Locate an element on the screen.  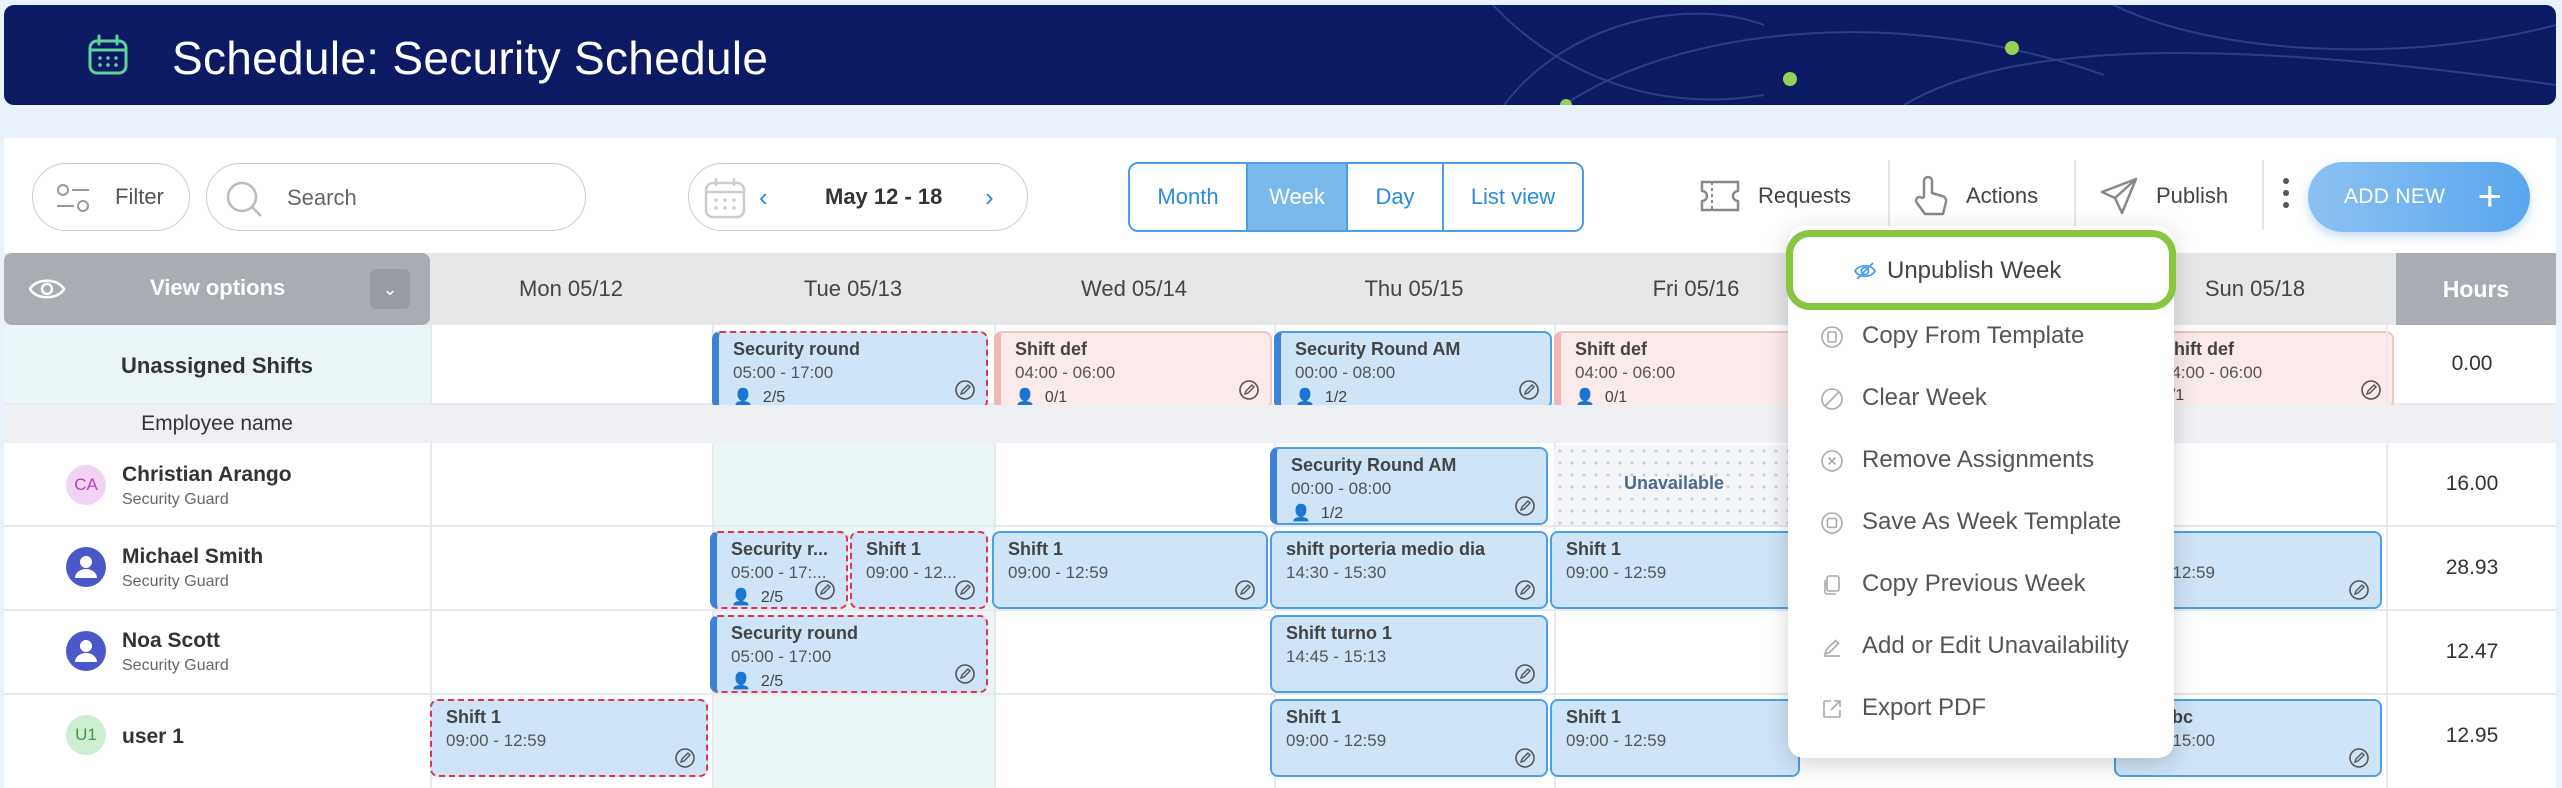
shift-time: 04:00 - 06:00 is located at coordinates (2212, 372).